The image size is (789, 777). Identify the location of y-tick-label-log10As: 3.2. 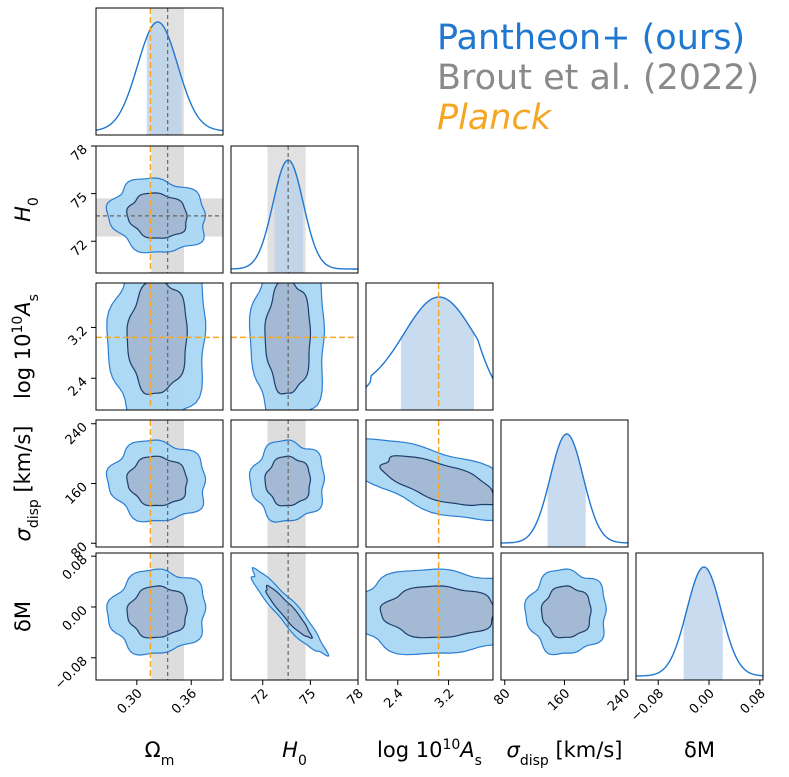
(78, 336).